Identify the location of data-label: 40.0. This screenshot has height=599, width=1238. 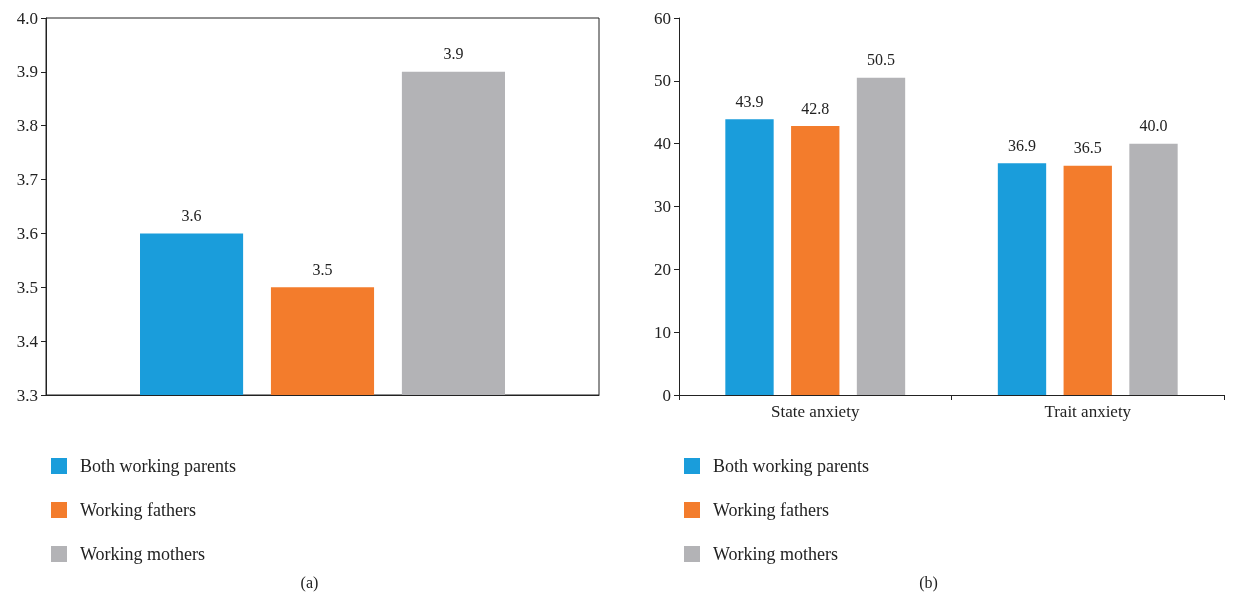
(1153, 126).